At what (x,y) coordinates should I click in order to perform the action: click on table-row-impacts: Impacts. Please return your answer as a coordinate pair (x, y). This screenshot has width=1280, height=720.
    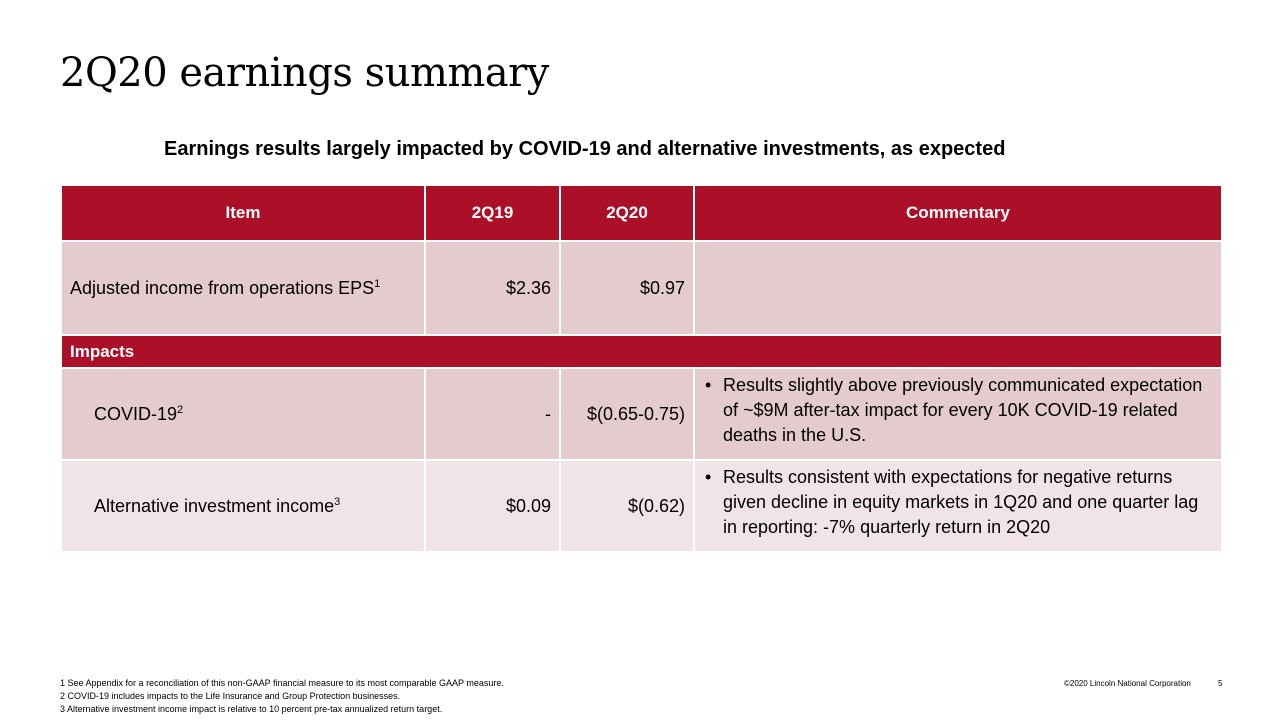
    Looking at the image, I should click on (641, 351).